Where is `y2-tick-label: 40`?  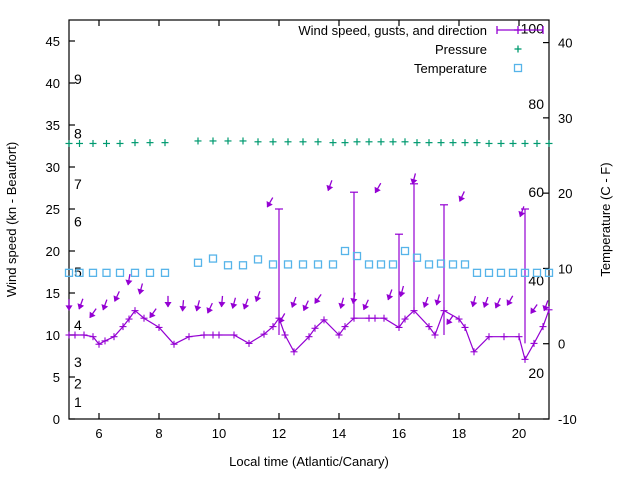 y2-tick-label: 40 is located at coordinates (565, 43).